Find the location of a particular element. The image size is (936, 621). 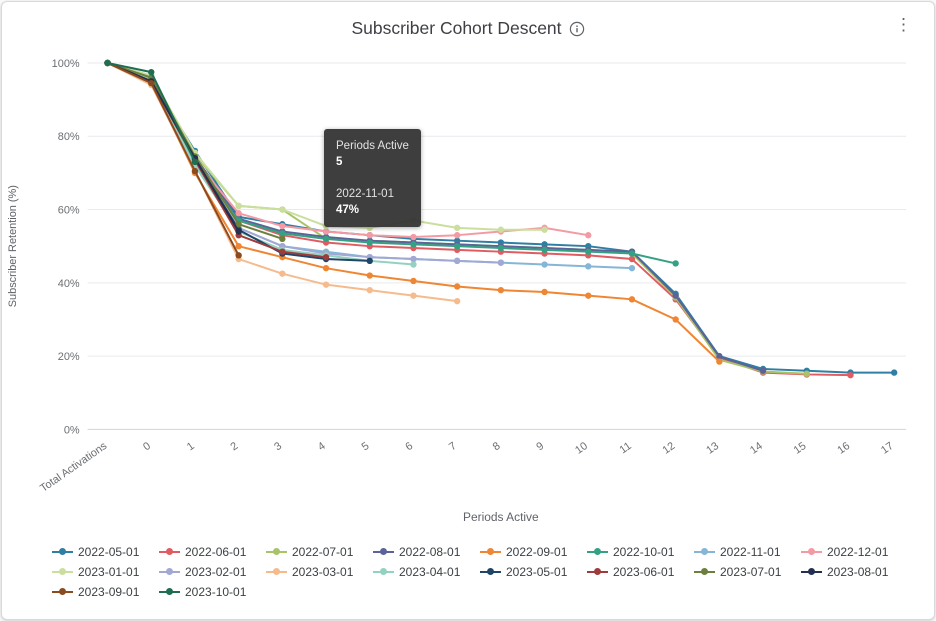

legend-item: 2023-10-01 is located at coordinates (212, 591).